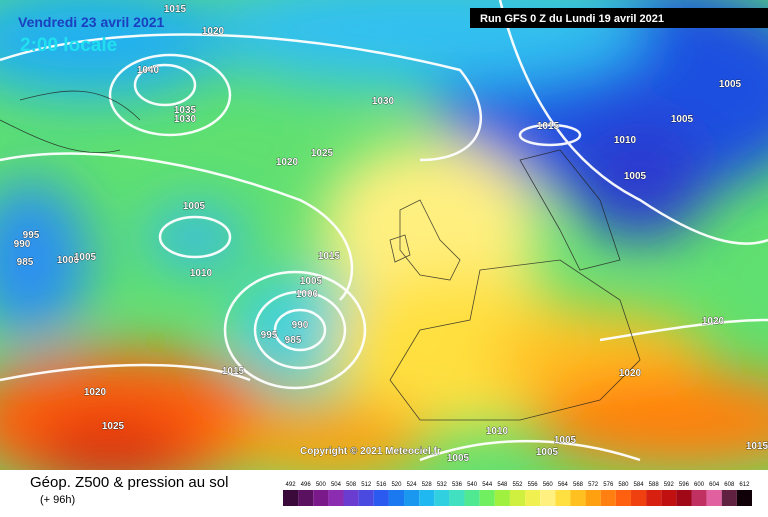 This screenshot has height=517, width=768. Describe the element at coordinates (427, 485) in the screenshot. I see `scale-label: 528` at that location.